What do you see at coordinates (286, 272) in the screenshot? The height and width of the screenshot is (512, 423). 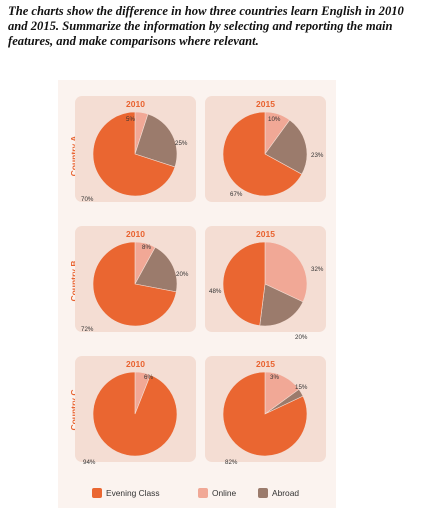 I see `pie-slice-online` at bounding box center [286, 272].